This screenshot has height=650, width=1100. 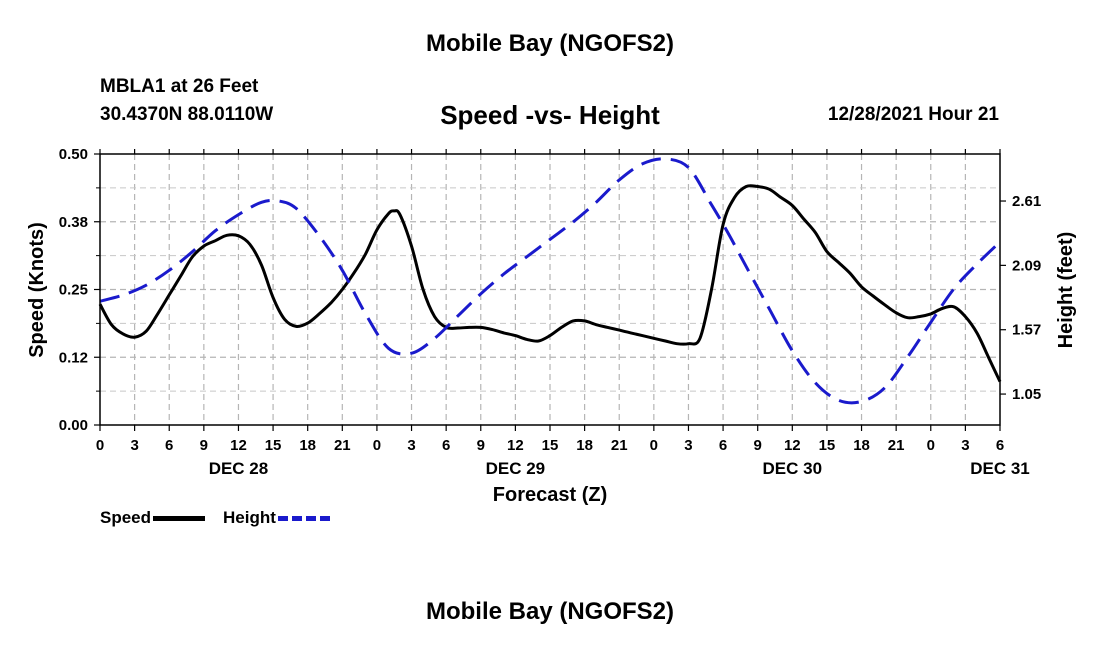 I want to click on y-left-tick-label: 0.50, so click(x=73, y=154).